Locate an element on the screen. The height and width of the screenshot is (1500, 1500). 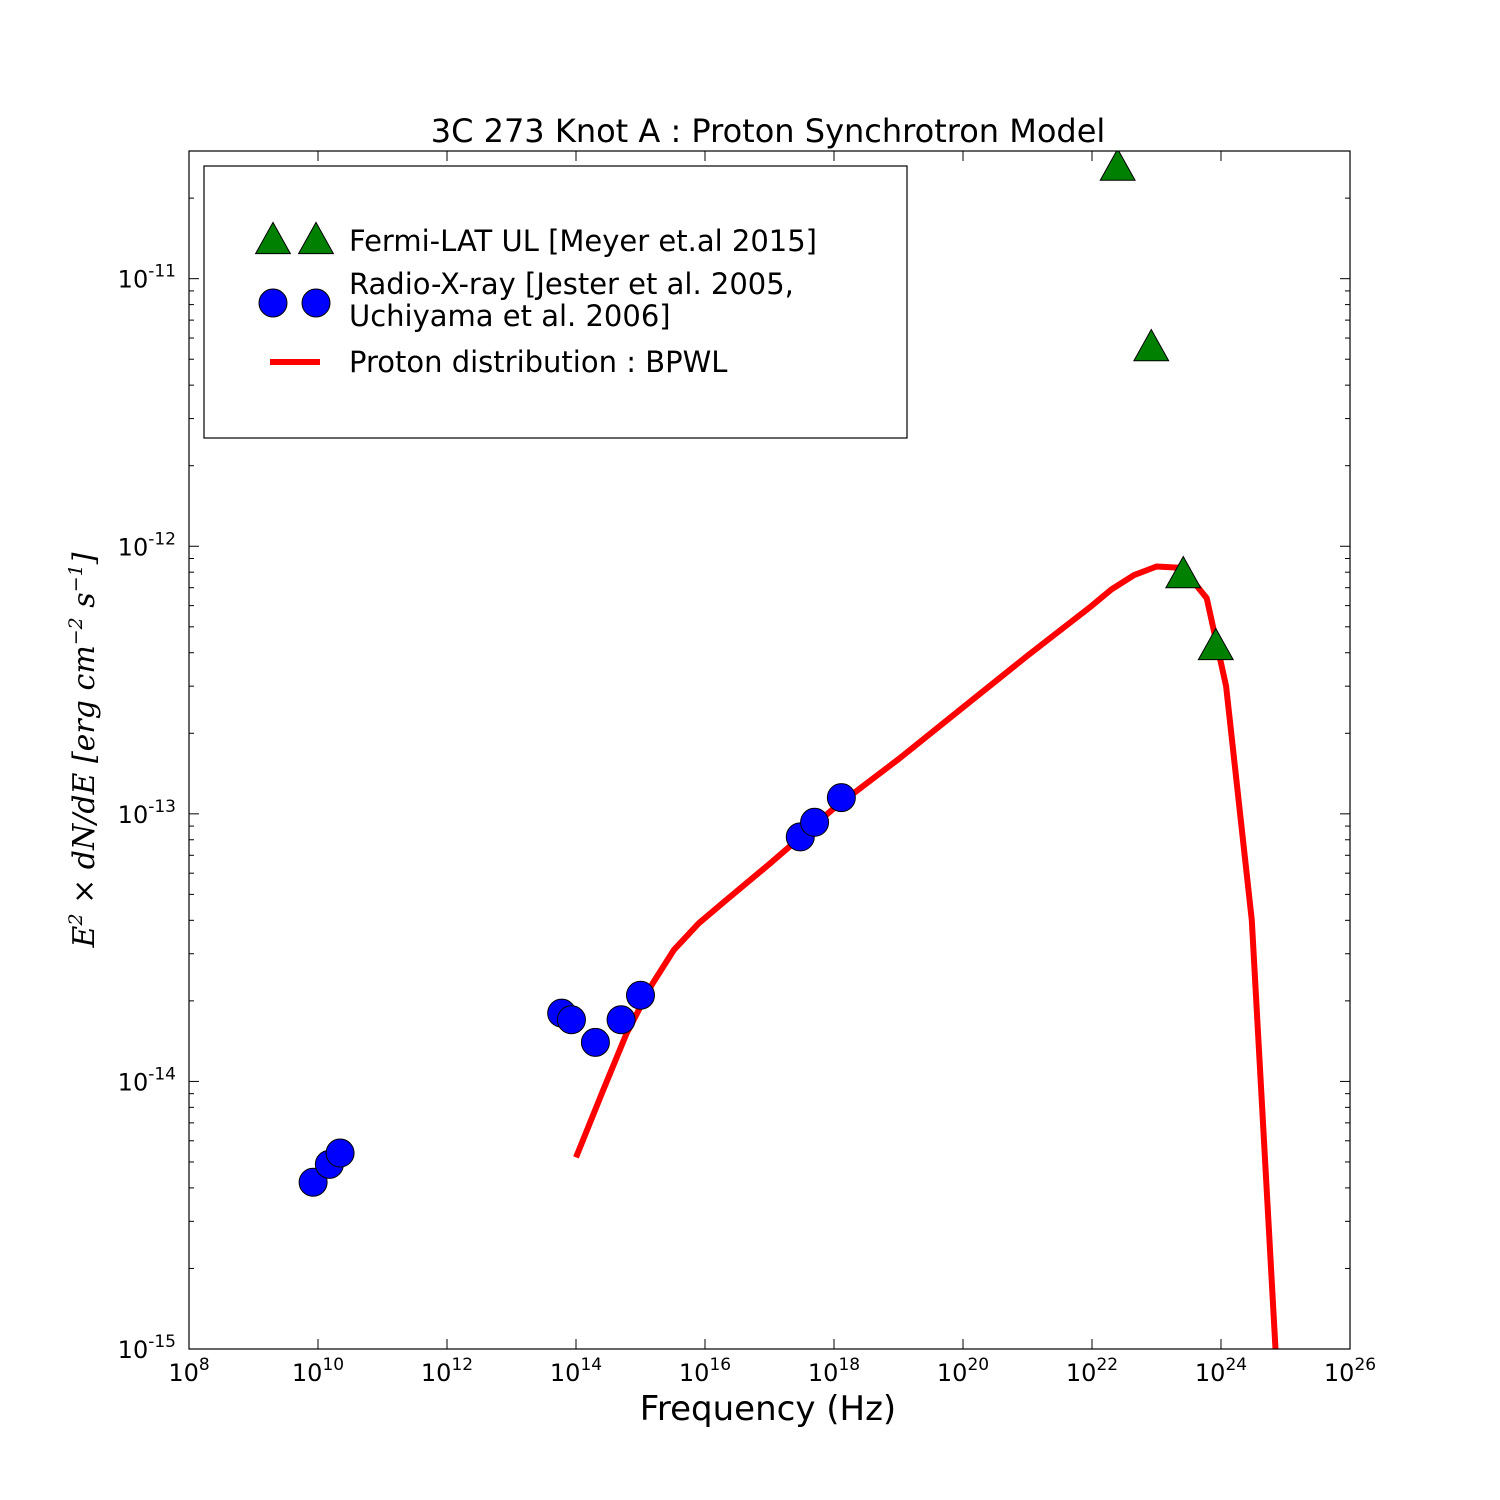
legend-label: Uchiyama et al. 2006] is located at coordinates (510, 316).